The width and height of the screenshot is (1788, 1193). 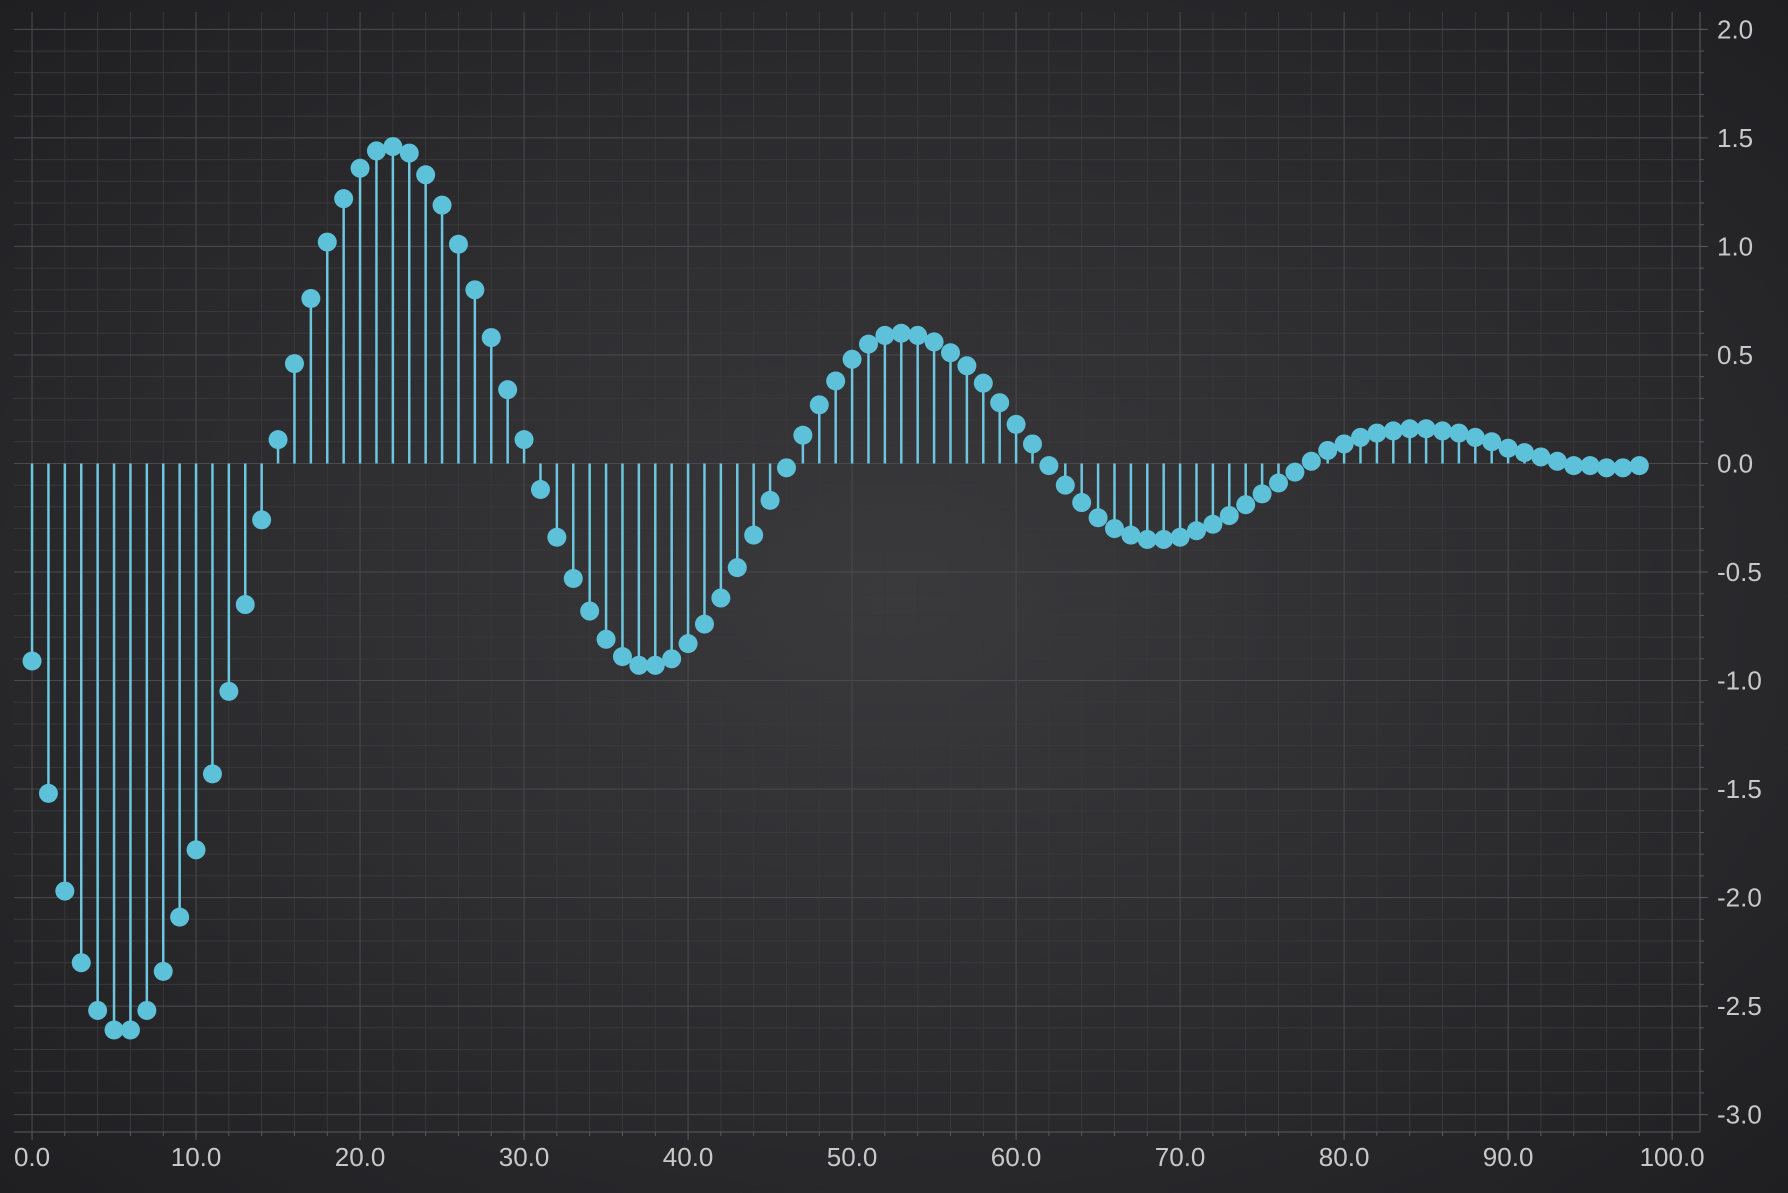 What do you see at coordinates (1508, 1157) in the screenshot?
I see `x-tick-label: 90.0` at bounding box center [1508, 1157].